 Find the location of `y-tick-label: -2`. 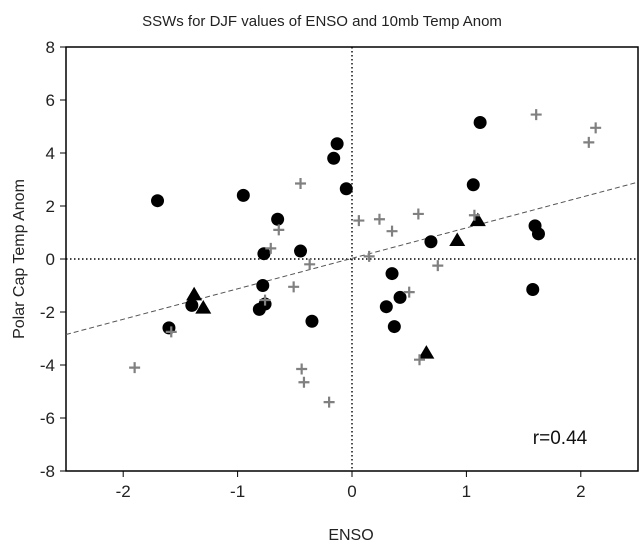

y-tick-label: -2 is located at coordinates (47, 312).